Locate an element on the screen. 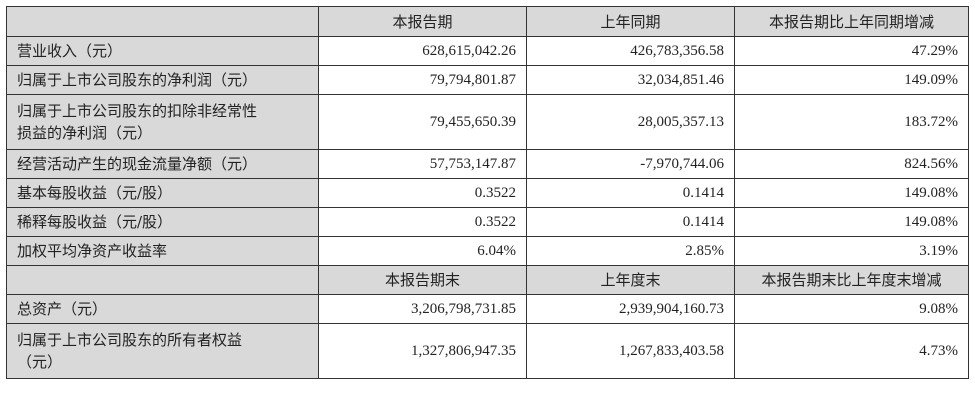 Image resolution: width=975 pixels, height=408 pixels. row-label-line2: 损益的净利润（元） is located at coordinates (85, 133).